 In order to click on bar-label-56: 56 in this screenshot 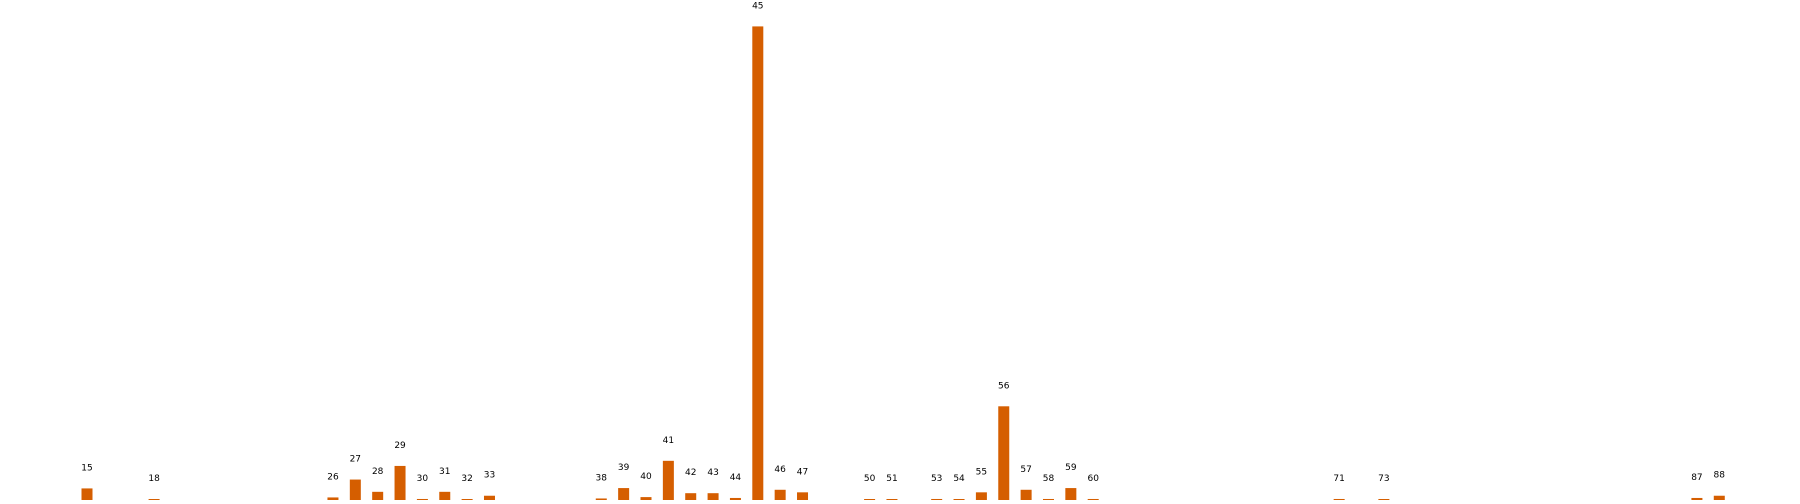, I will do `click(1004, 386)`.